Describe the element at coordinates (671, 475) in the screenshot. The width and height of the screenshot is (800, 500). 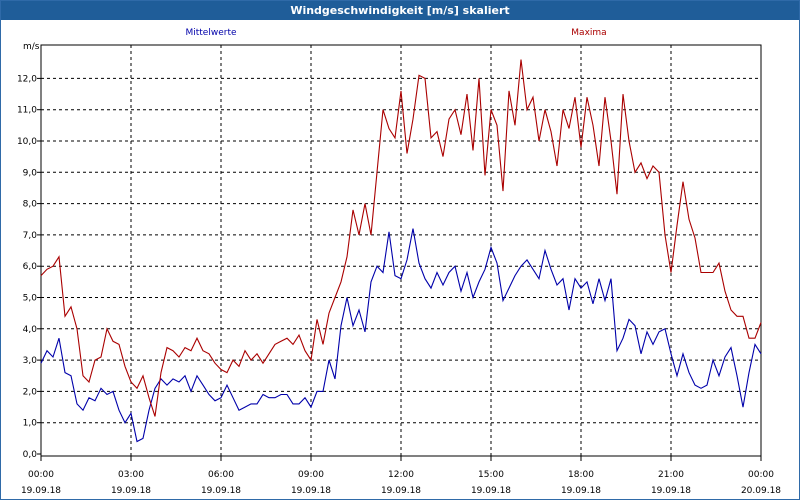
I see `x-tick-time-label: 21:00` at that location.